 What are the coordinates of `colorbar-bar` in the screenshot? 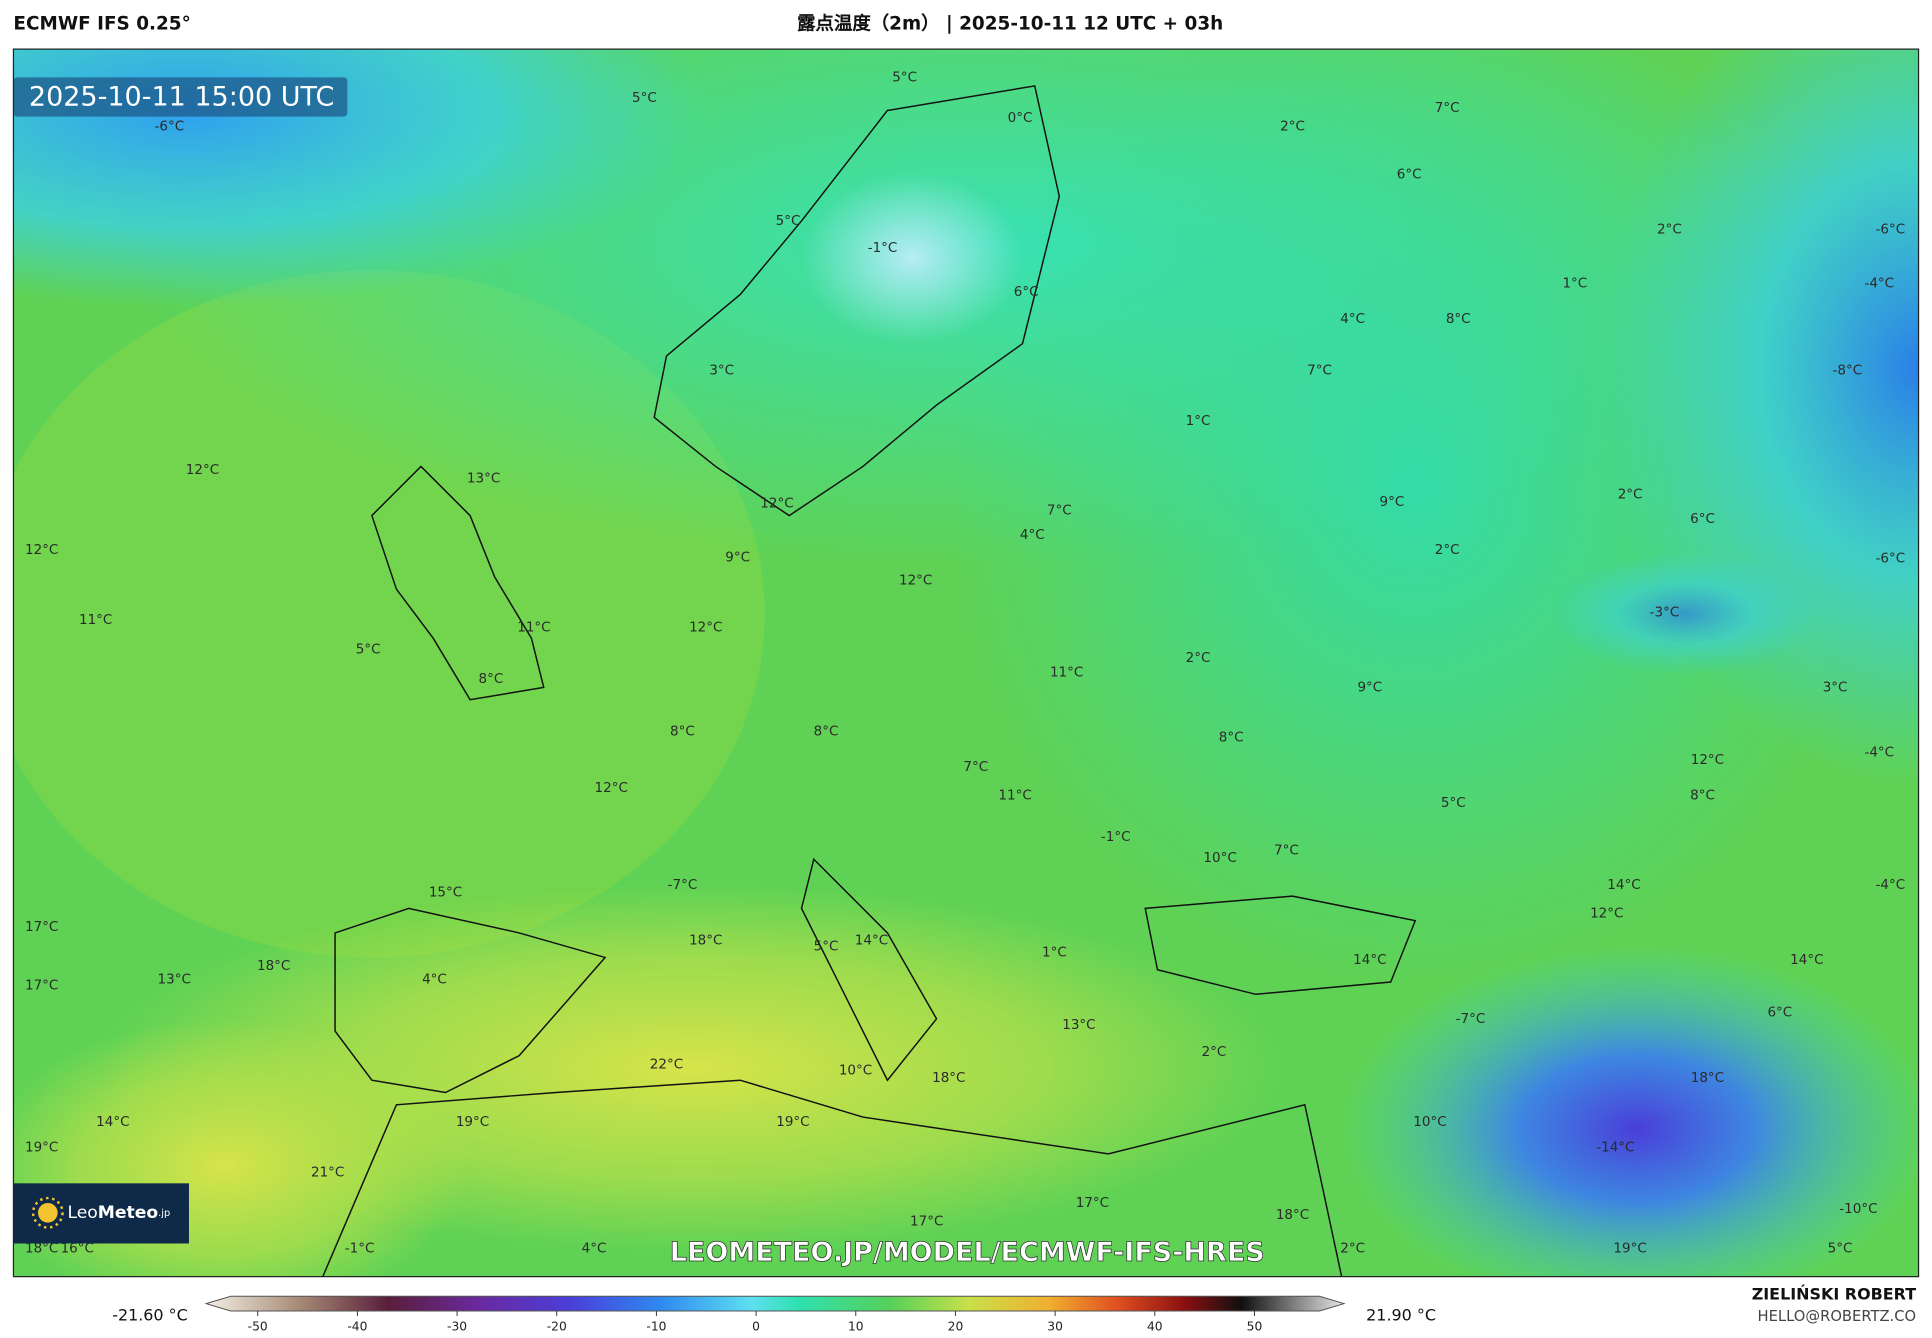 It's located at (775, 1303).